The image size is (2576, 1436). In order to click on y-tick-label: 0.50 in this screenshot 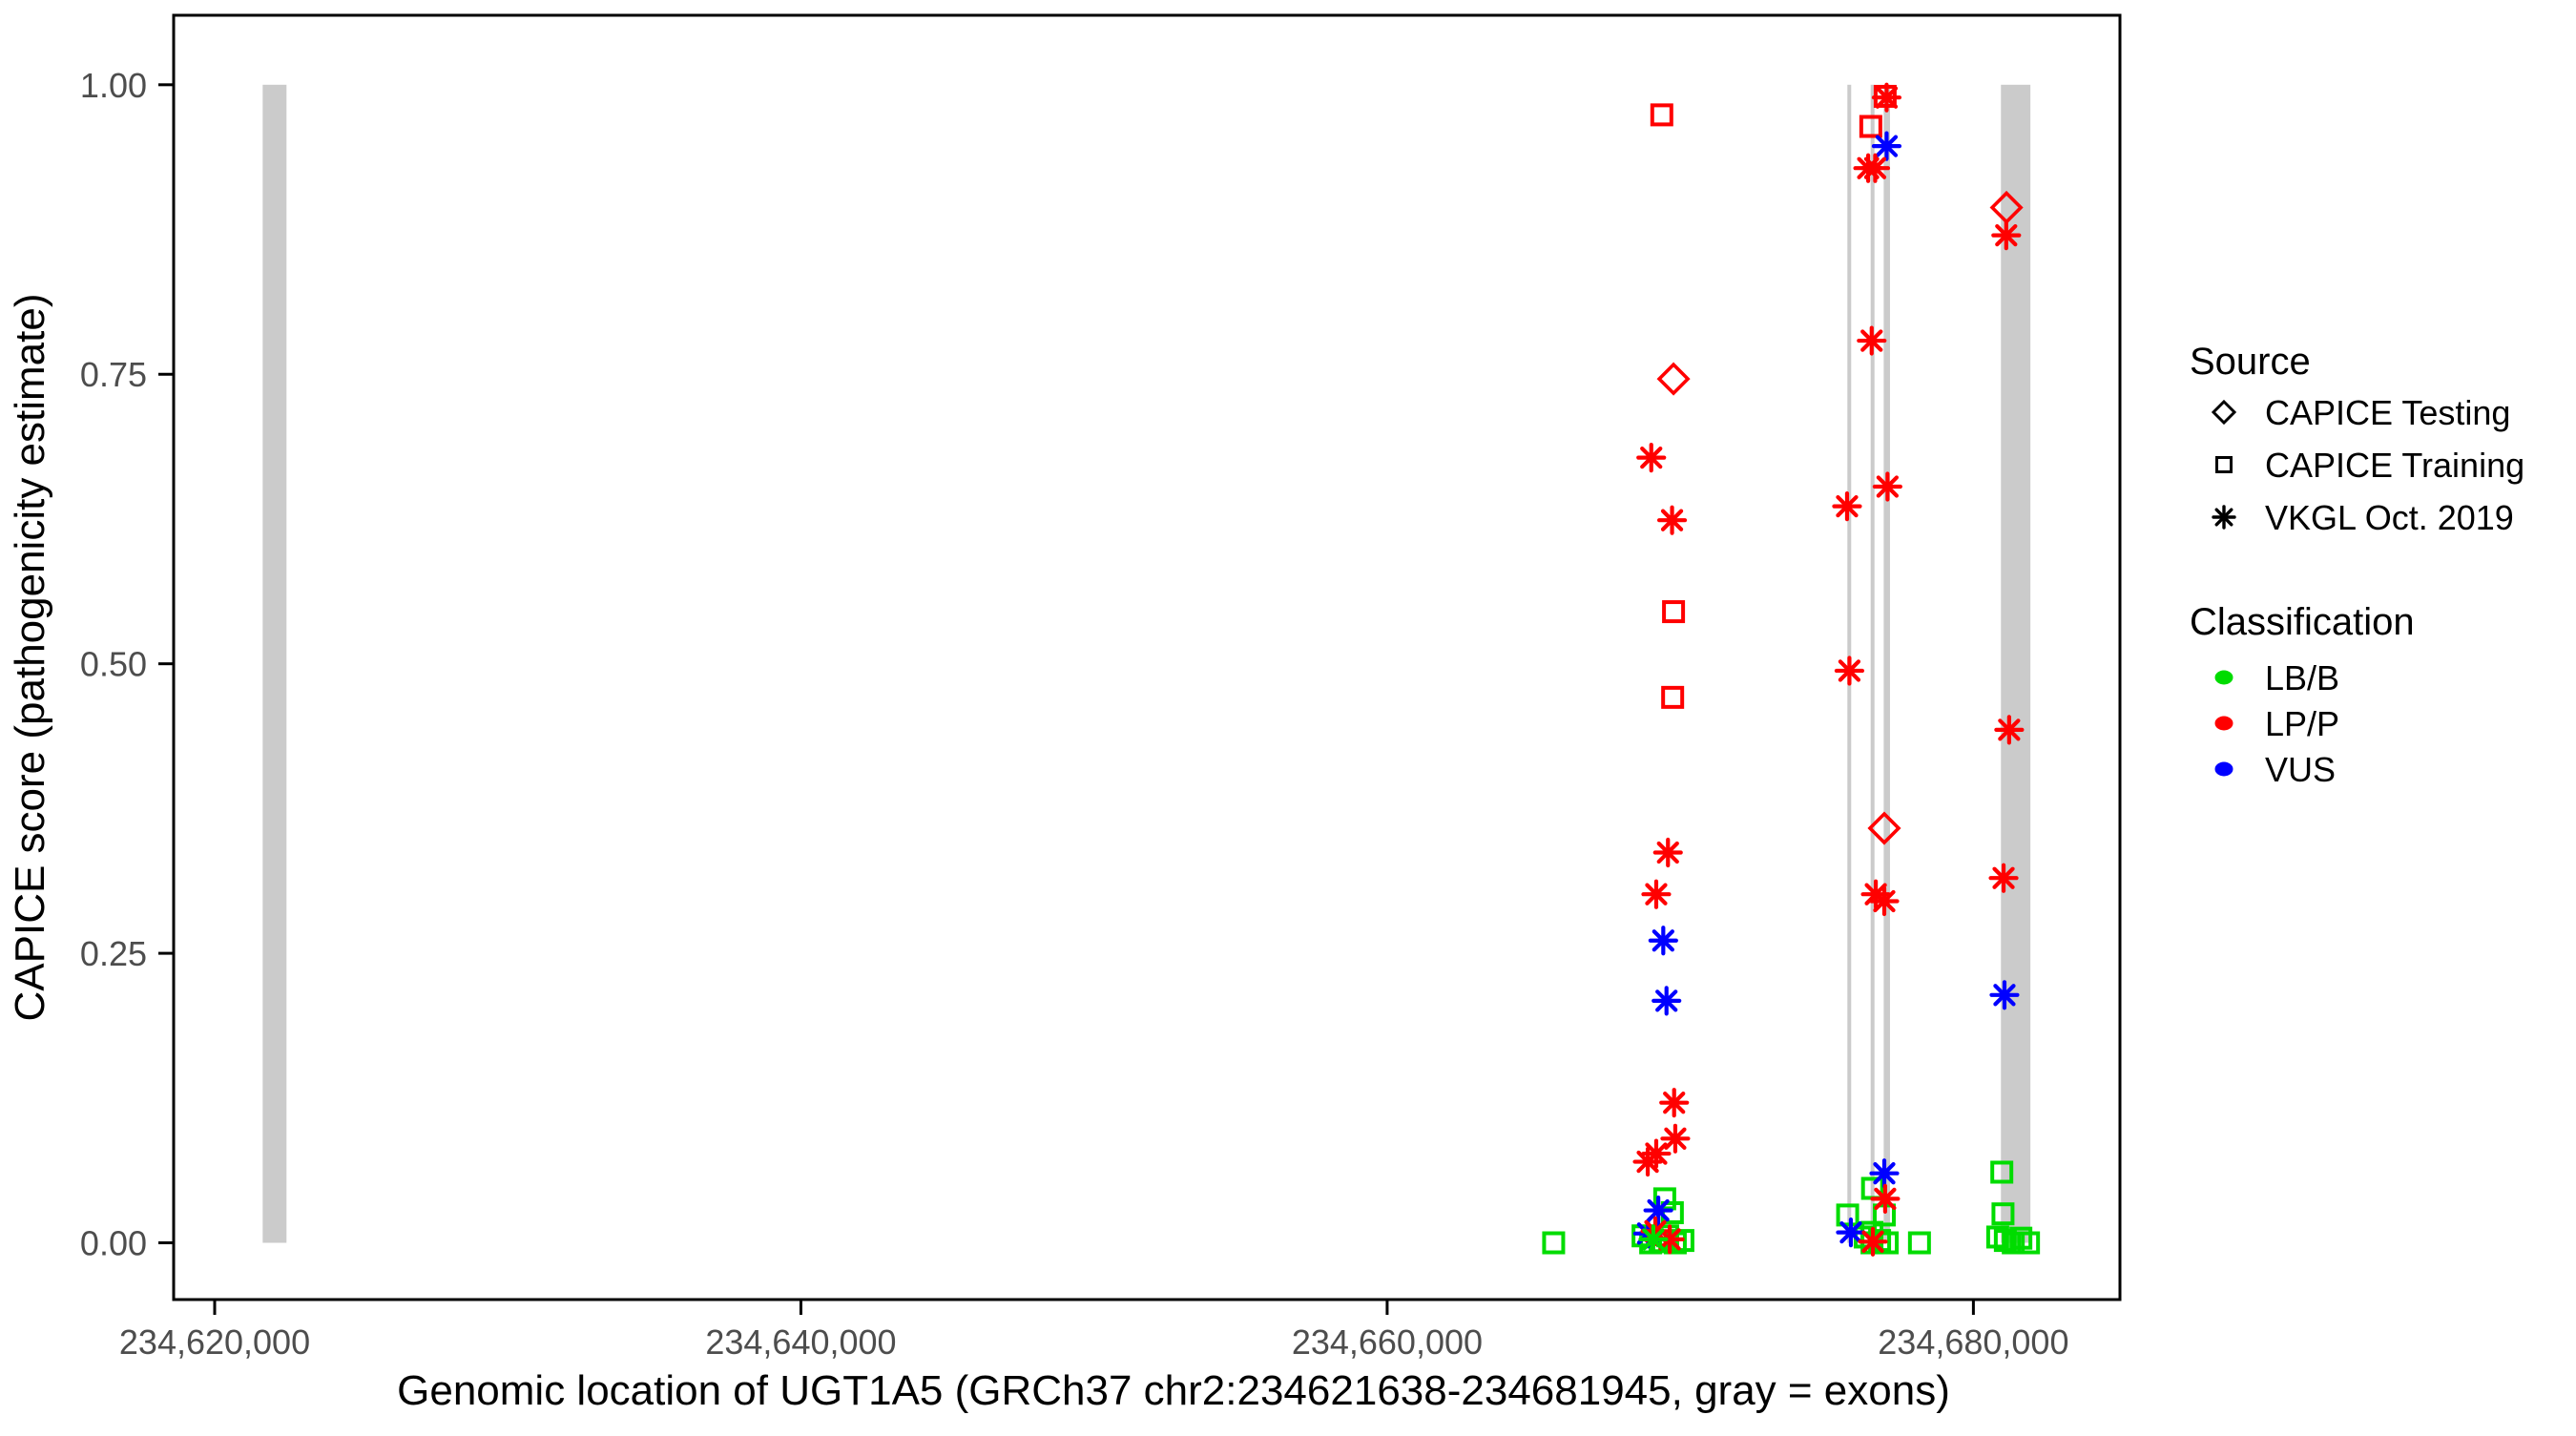, I will do `click(113, 664)`.